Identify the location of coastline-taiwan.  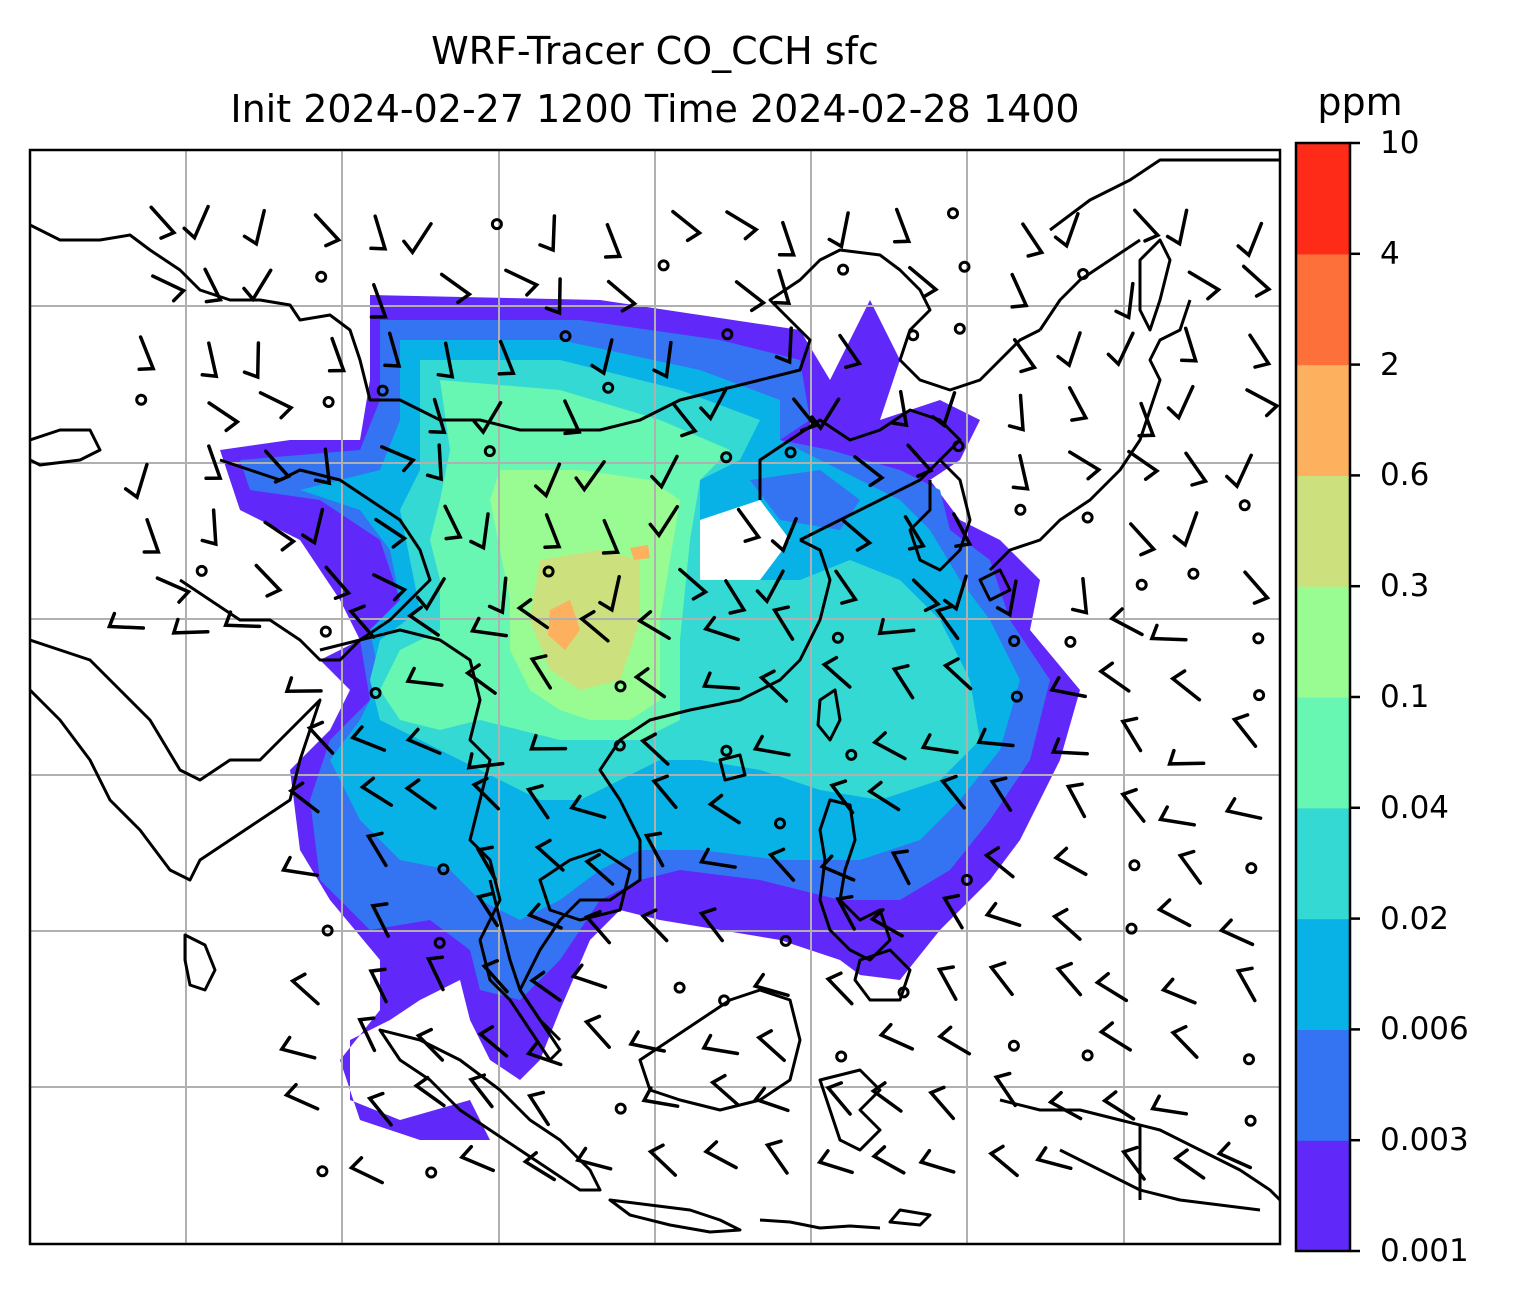
(829, 715).